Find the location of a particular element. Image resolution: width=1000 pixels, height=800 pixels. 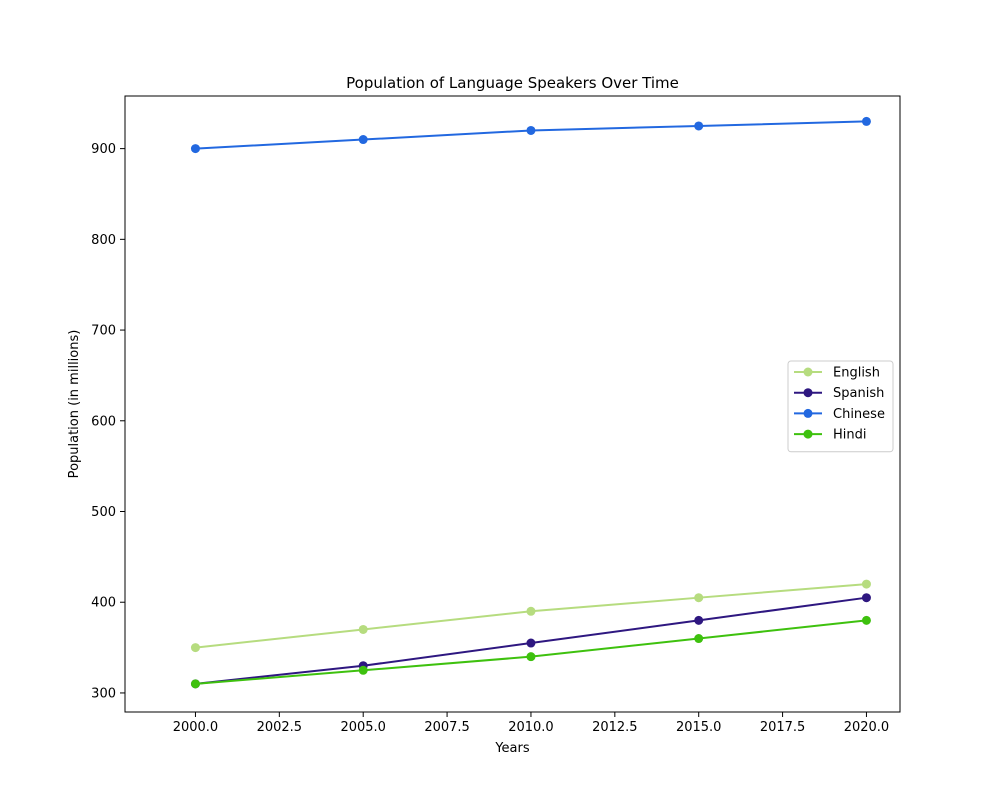

y-tick-label: 700 is located at coordinates (103, 331).